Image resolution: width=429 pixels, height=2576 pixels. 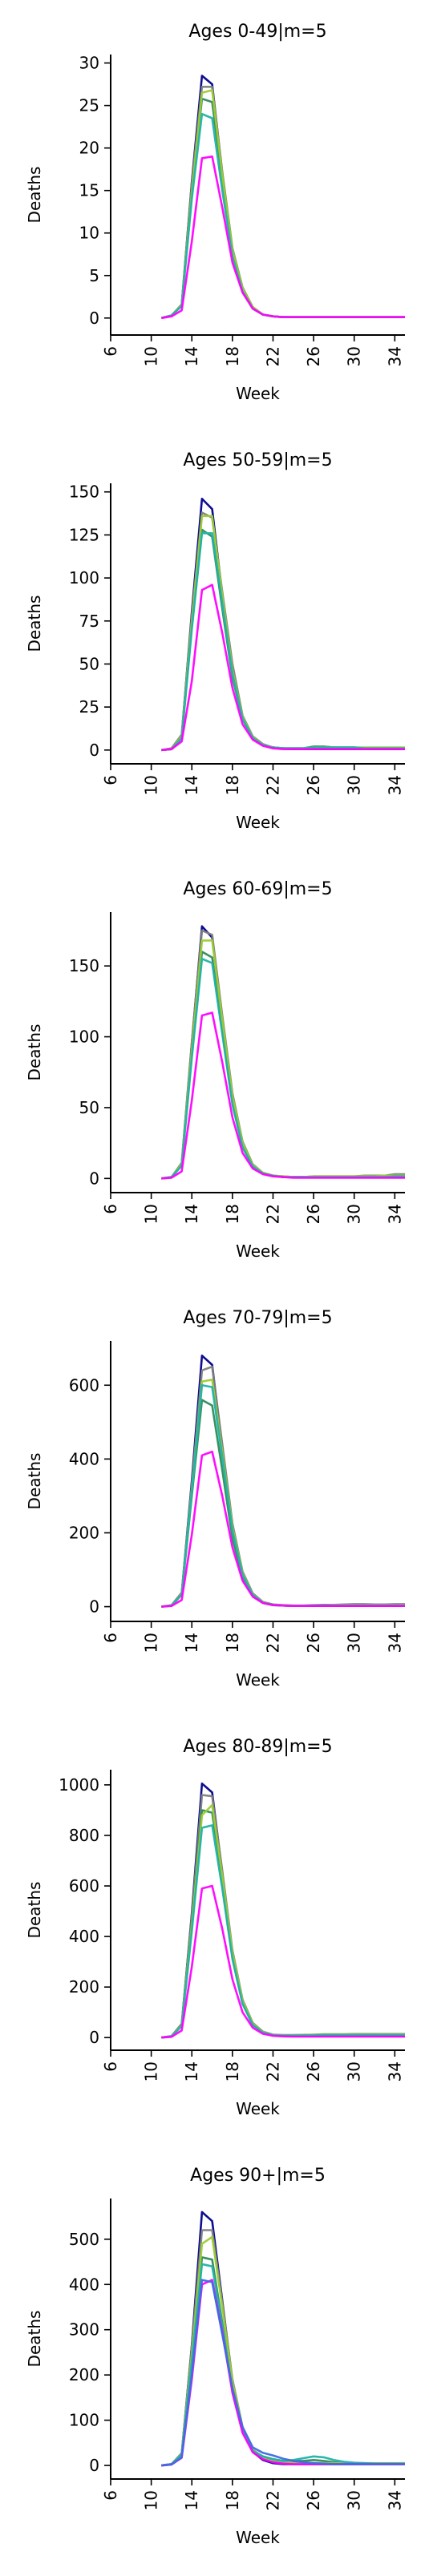 I want to click on y-tick-label: 5, so click(x=94, y=275).